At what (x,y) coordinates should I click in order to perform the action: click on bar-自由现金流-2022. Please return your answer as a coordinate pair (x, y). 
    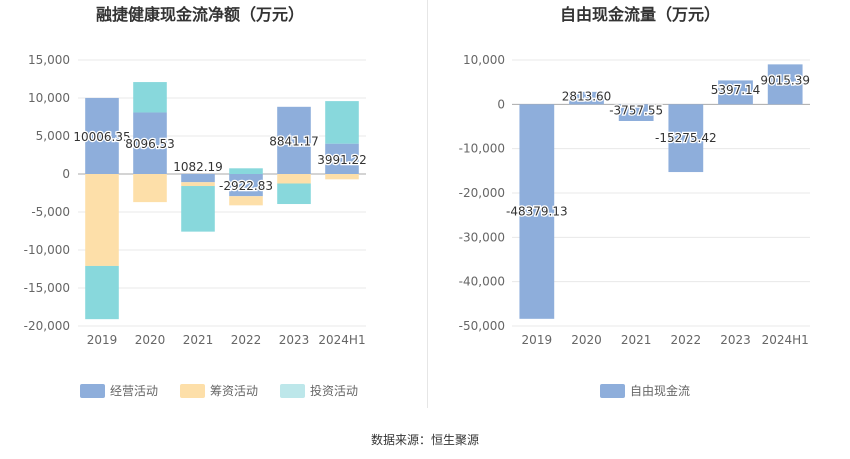
    Looking at the image, I should click on (686, 138).